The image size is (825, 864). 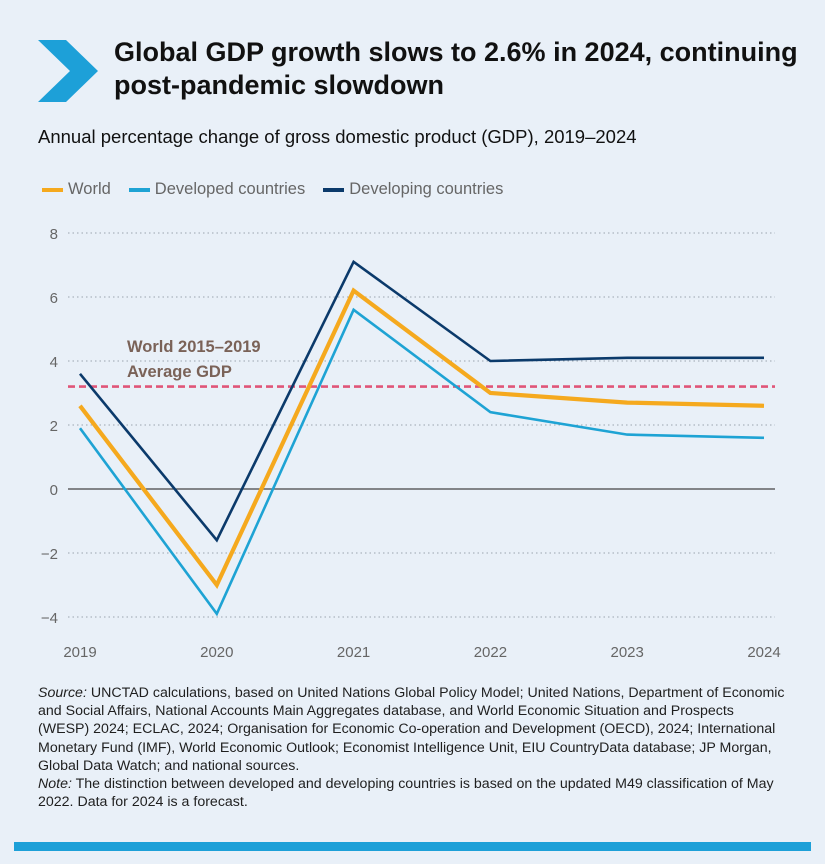 I want to click on x-tick-label: 2023, so click(x=627, y=652).